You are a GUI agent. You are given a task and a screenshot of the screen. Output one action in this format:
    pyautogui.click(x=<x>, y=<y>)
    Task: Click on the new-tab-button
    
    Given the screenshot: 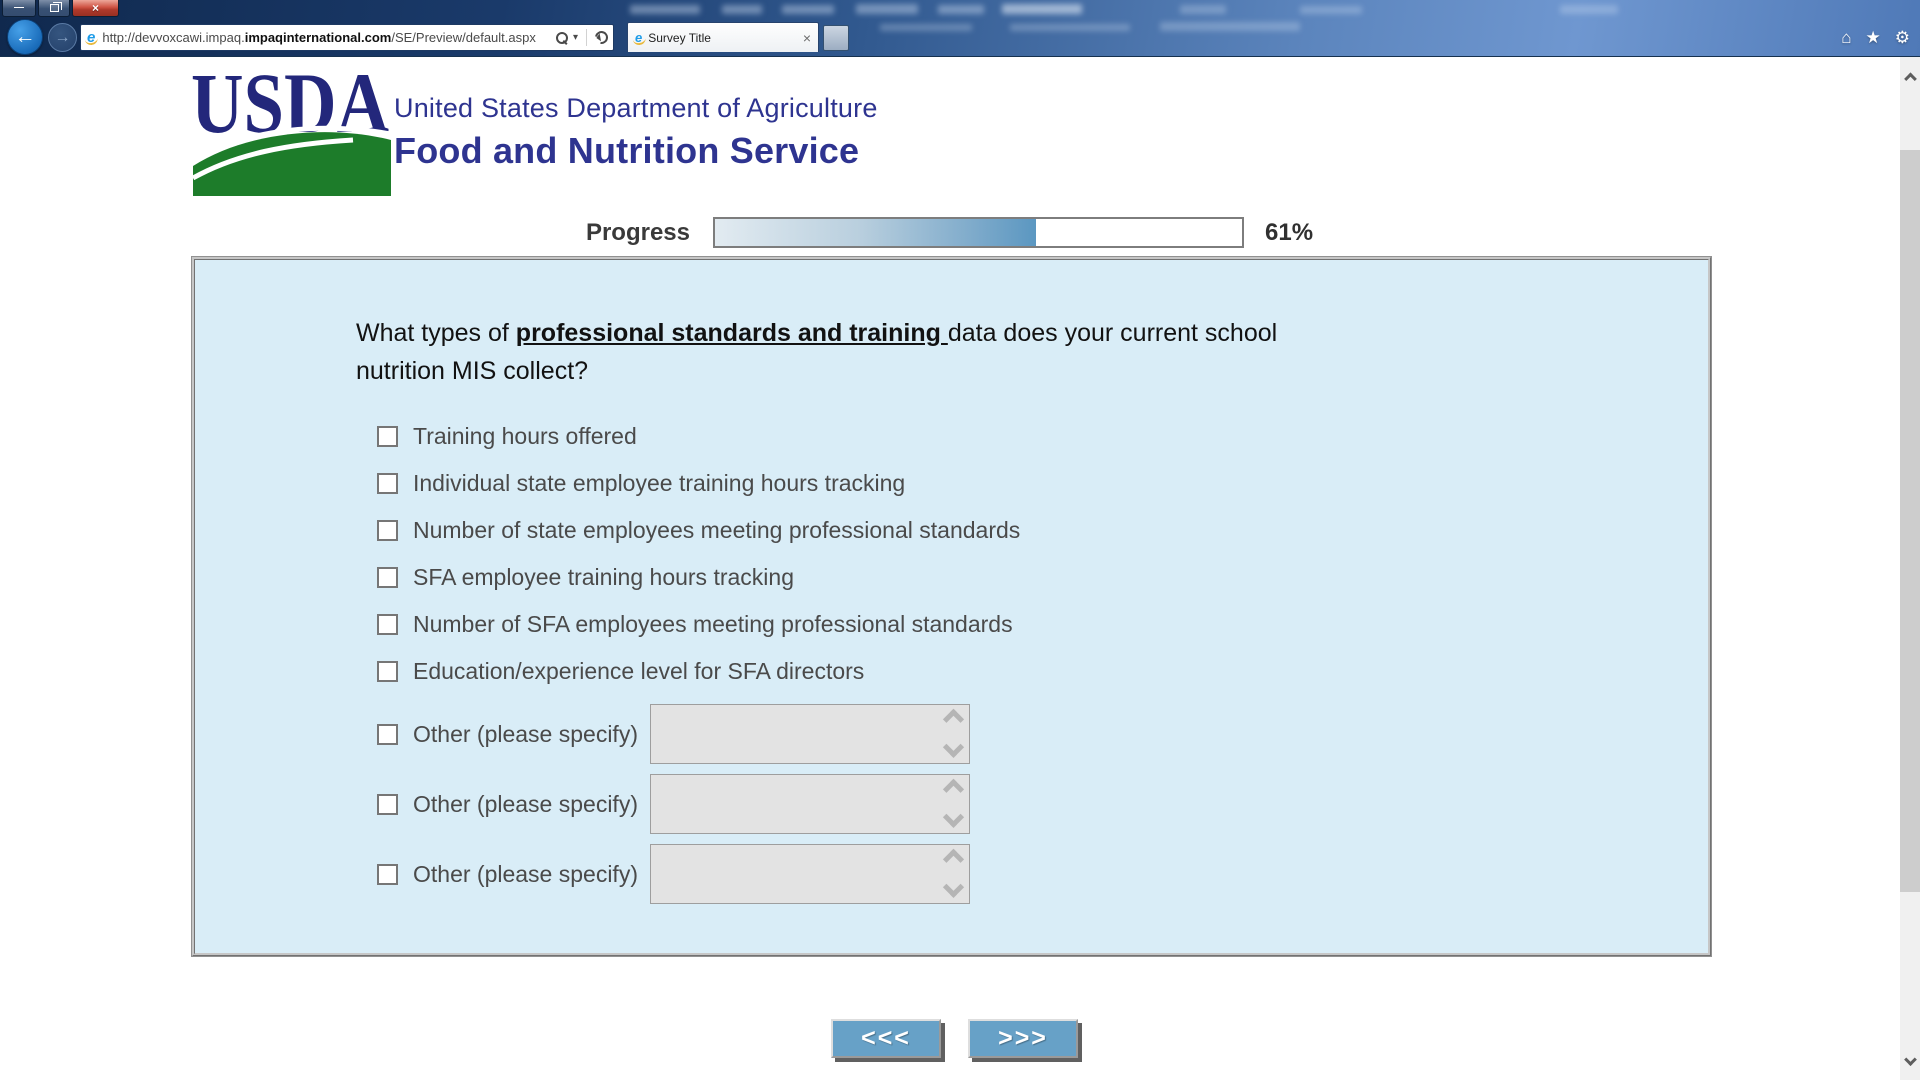 What is the action you would take?
    pyautogui.click(x=836, y=38)
    